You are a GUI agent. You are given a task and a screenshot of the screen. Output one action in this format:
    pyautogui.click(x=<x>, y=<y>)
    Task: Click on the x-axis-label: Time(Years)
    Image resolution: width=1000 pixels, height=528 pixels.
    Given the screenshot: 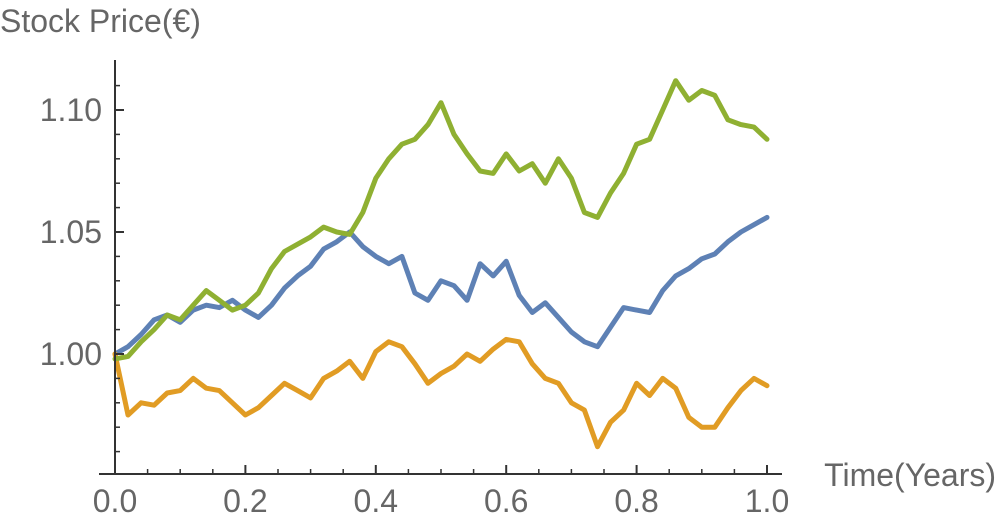 What is the action you would take?
    pyautogui.click(x=910, y=475)
    